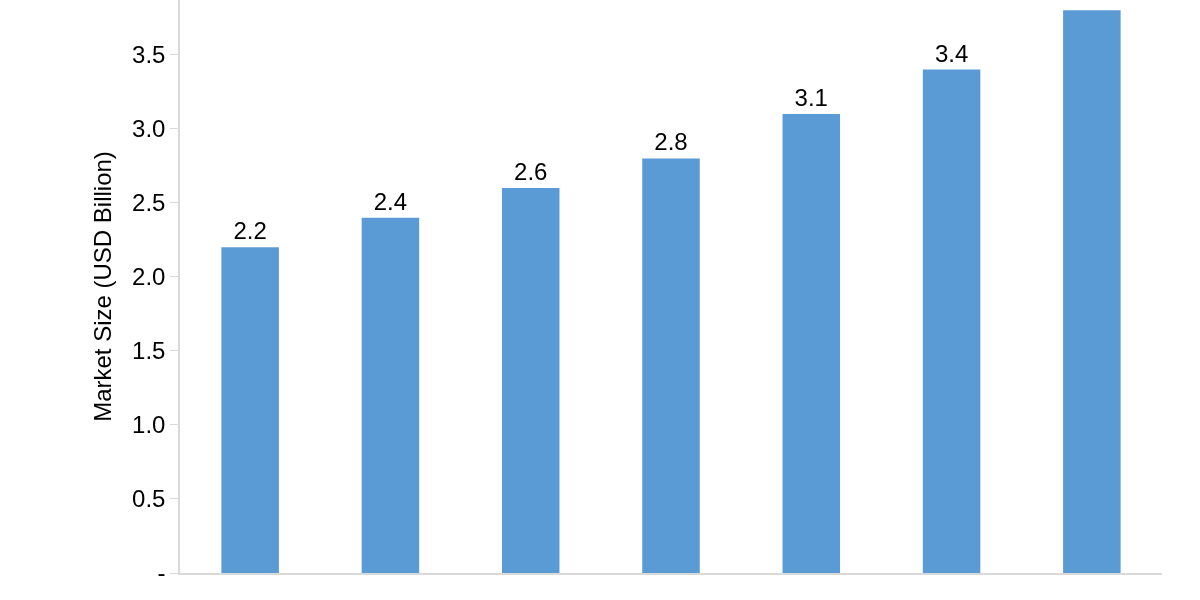 Image resolution: width=1200 pixels, height=600 pixels. What do you see at coordinates (811, 98) in the screenshot?
I see `data-label: 3.1` at bounding box center [811, 98].